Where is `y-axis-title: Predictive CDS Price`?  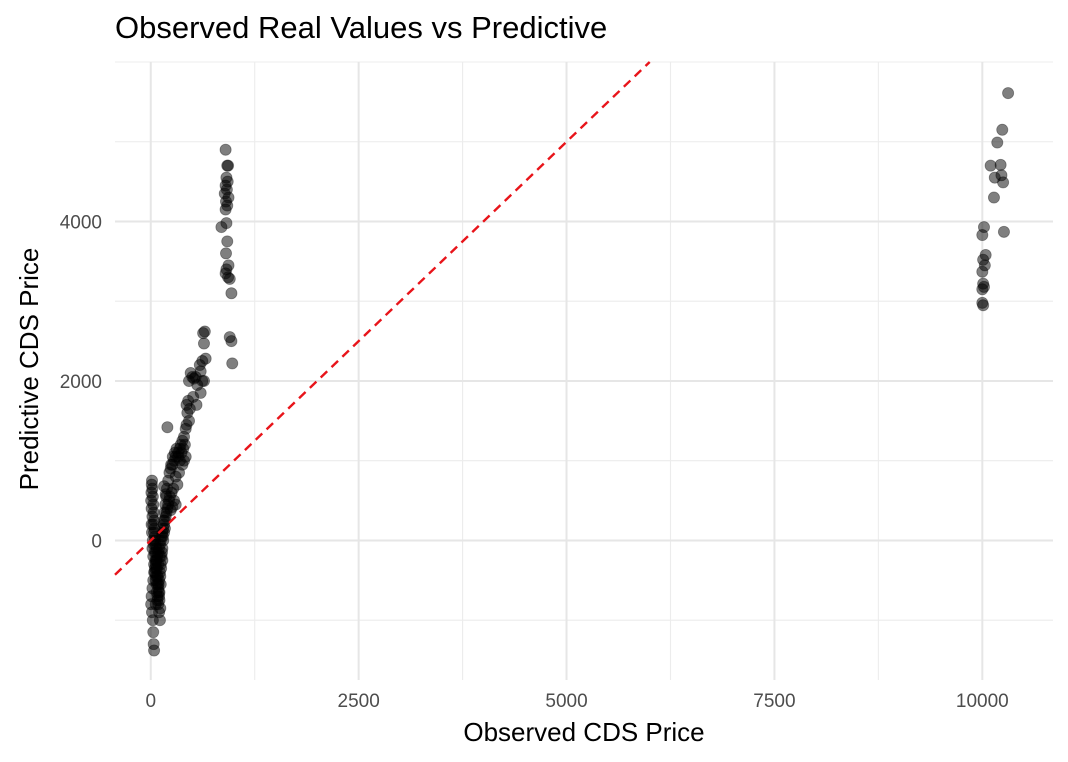 y-axis-title: Predictive CDS Price is located at coordinates (29, 369).